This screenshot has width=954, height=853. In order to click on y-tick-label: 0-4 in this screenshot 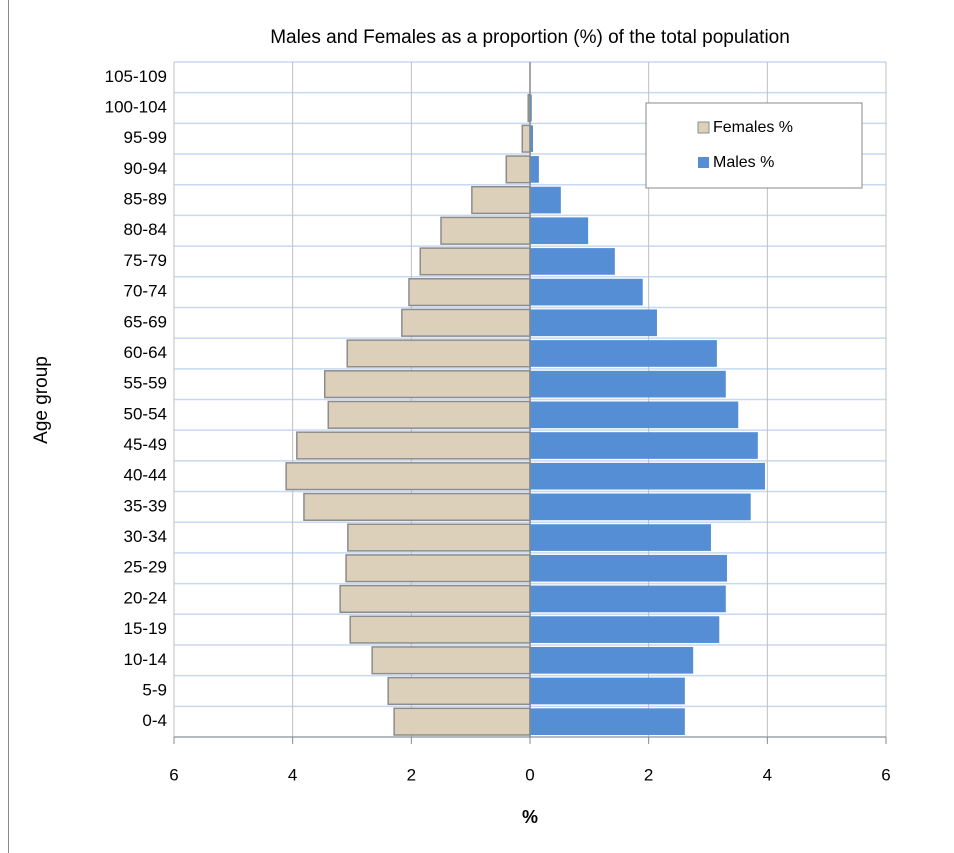, I will do `click(154, 720)`.